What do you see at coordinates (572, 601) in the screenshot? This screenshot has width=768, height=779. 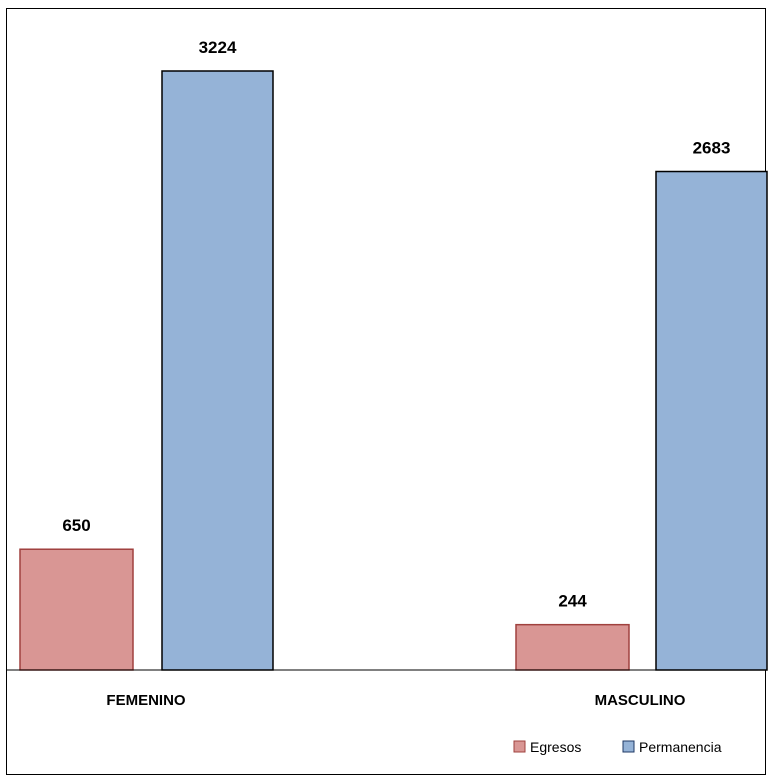 I see `data-label-egresos-masculino: 244` at bounding box center [572, 601].